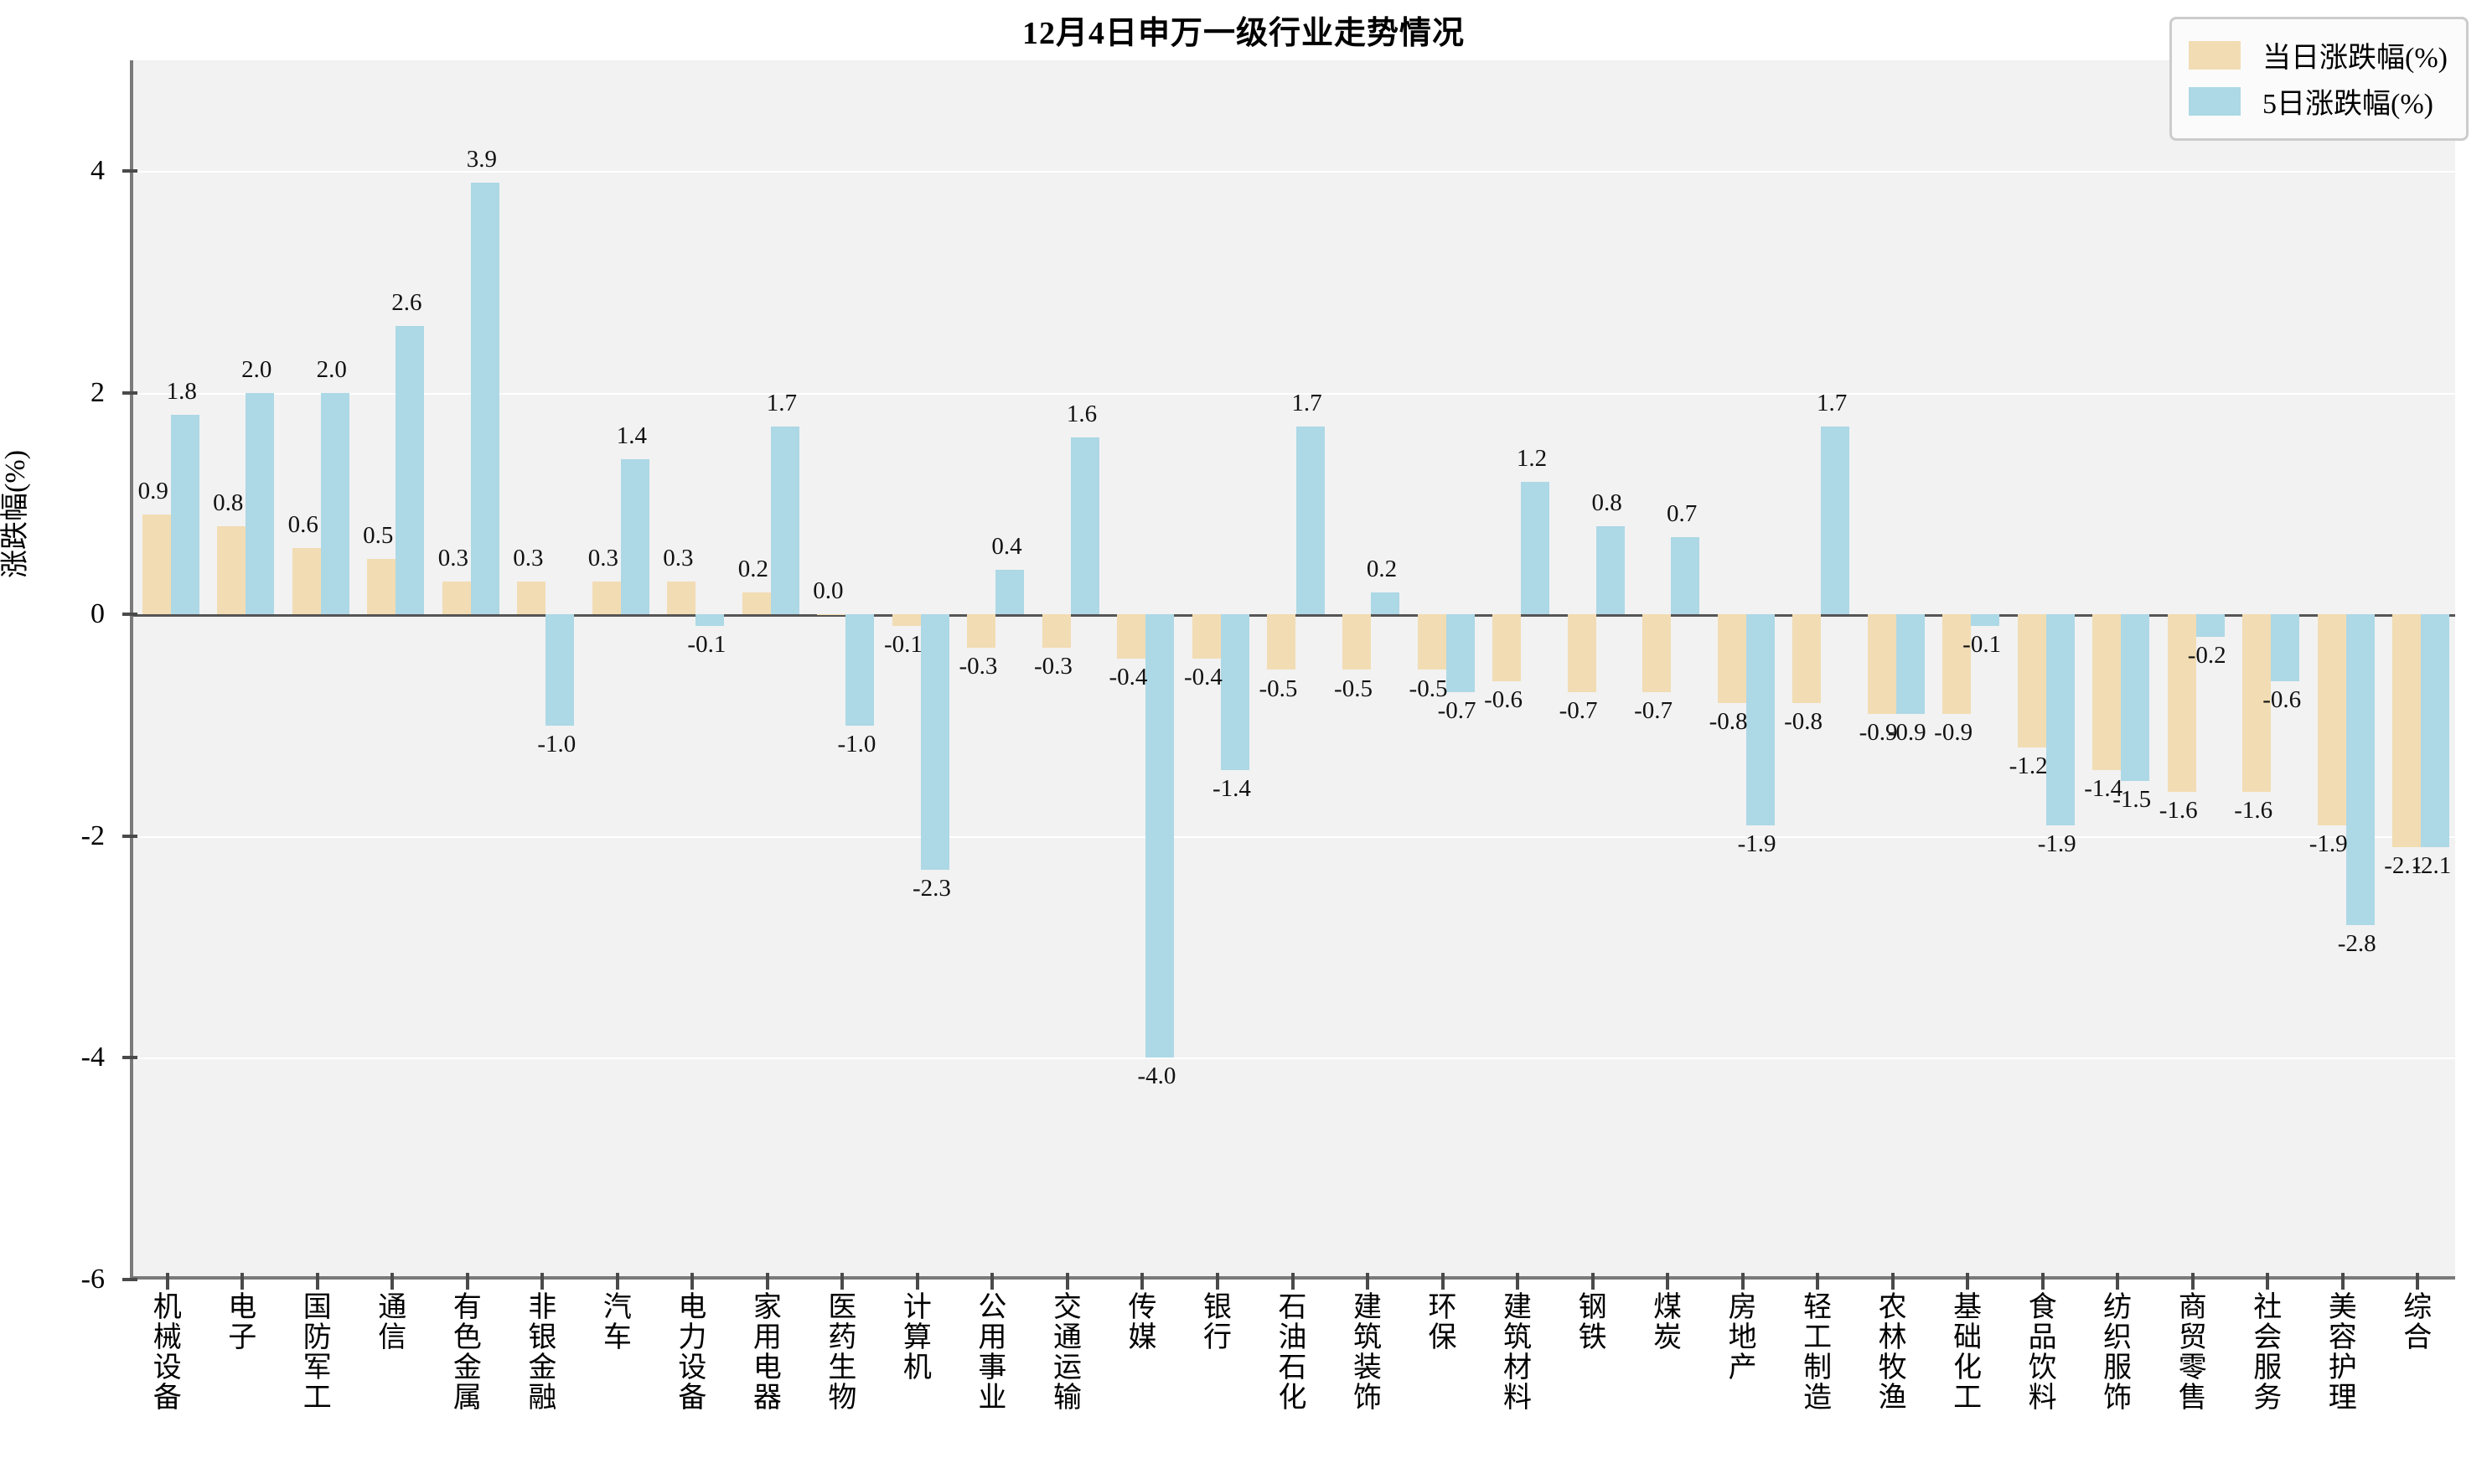 The height and width of the screenshot is (1484, 2487). What do you see at coordinates (92, 835) in the screenshot?
I see `y-tick-label: -2` at bounding box center [92, 835].